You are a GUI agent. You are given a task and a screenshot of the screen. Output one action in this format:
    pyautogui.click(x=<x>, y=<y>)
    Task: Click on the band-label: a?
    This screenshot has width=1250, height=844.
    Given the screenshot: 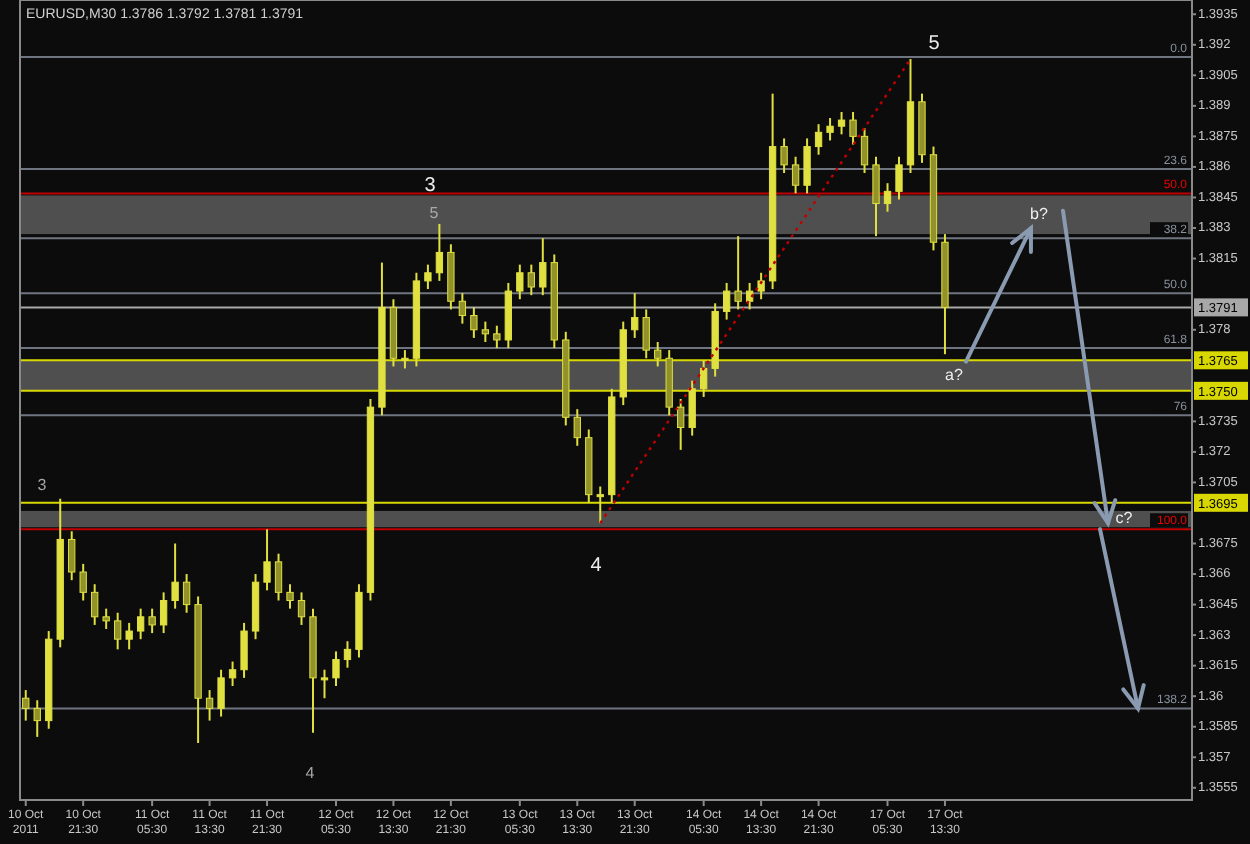 What is the action you would take?
    pyautogui.click(x=954, y=374)
    